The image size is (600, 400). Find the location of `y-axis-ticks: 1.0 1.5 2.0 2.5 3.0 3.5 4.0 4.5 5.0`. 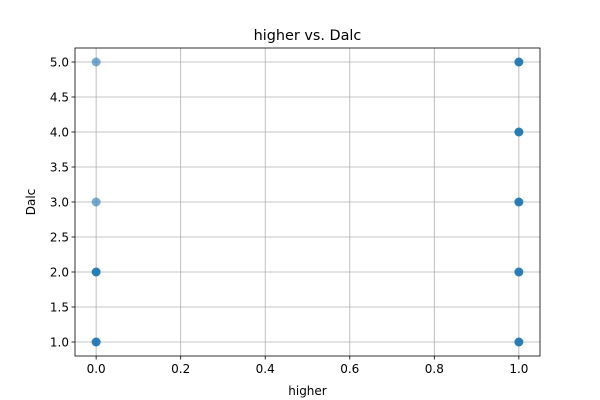

y-axis-ticks: 1.0 1.5 2.0 2.5 3.0 3.5 4.0 4.5 5.0 is located at coordinates (62, 202).